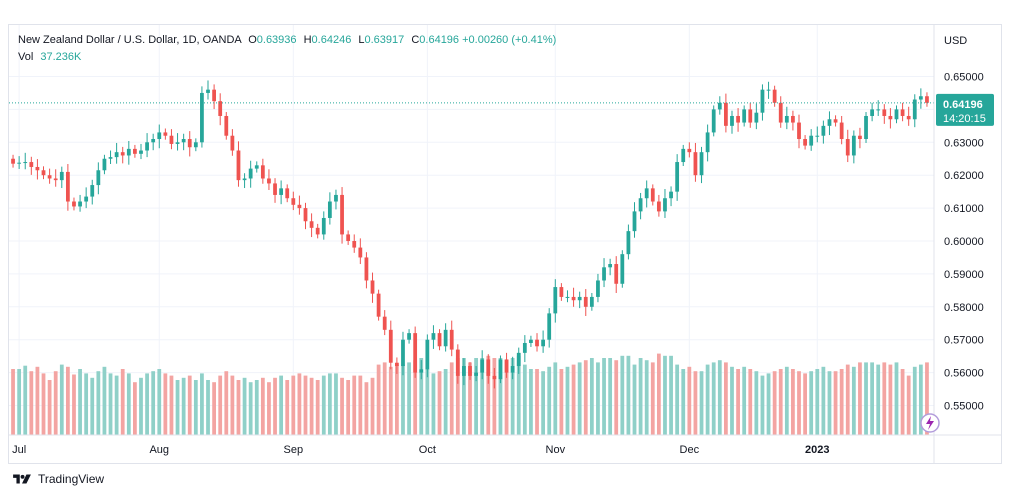  Describe the element at coordinates (26, 57) in the screenshot. I see `volume-label: Vol` at that location.